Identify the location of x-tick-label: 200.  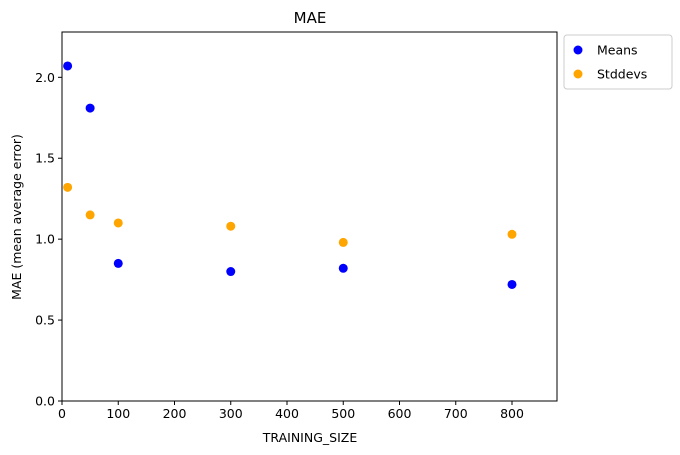
(175, 413).